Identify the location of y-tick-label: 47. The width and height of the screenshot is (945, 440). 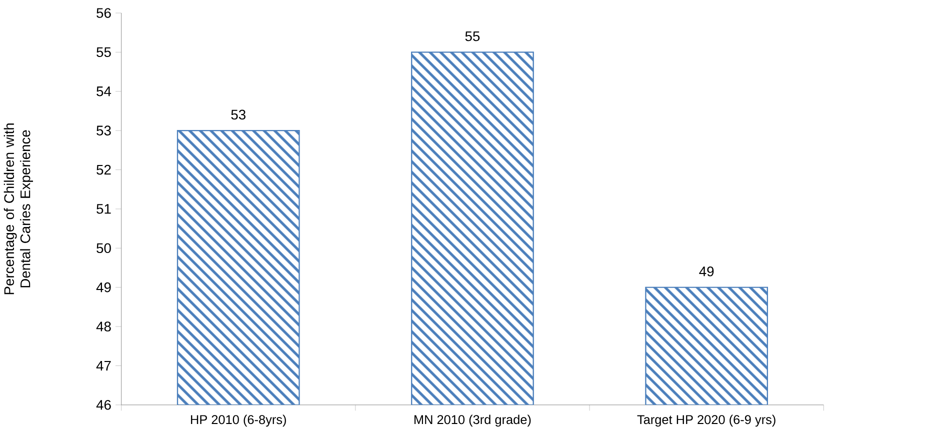
(103, 365).